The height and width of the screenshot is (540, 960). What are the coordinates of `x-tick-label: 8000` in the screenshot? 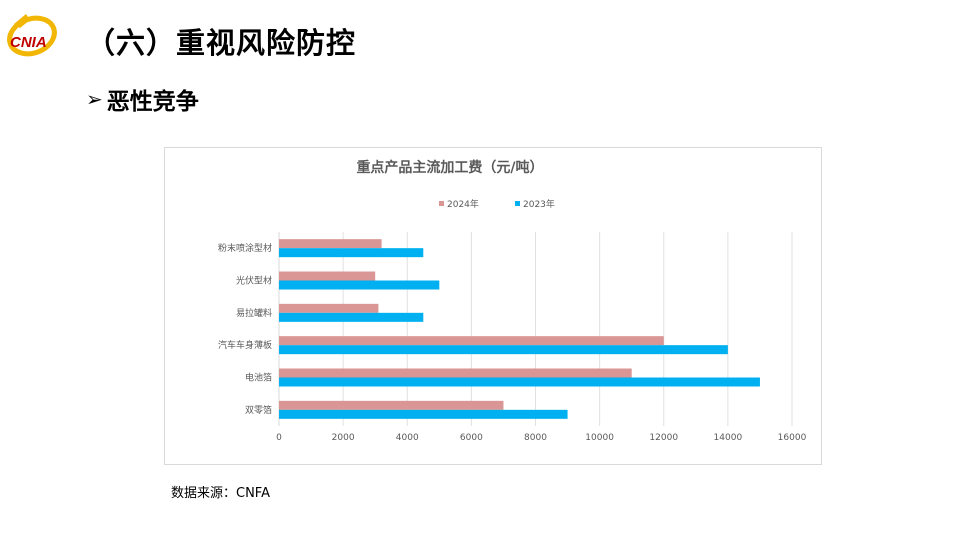 It's located at (535, 438).